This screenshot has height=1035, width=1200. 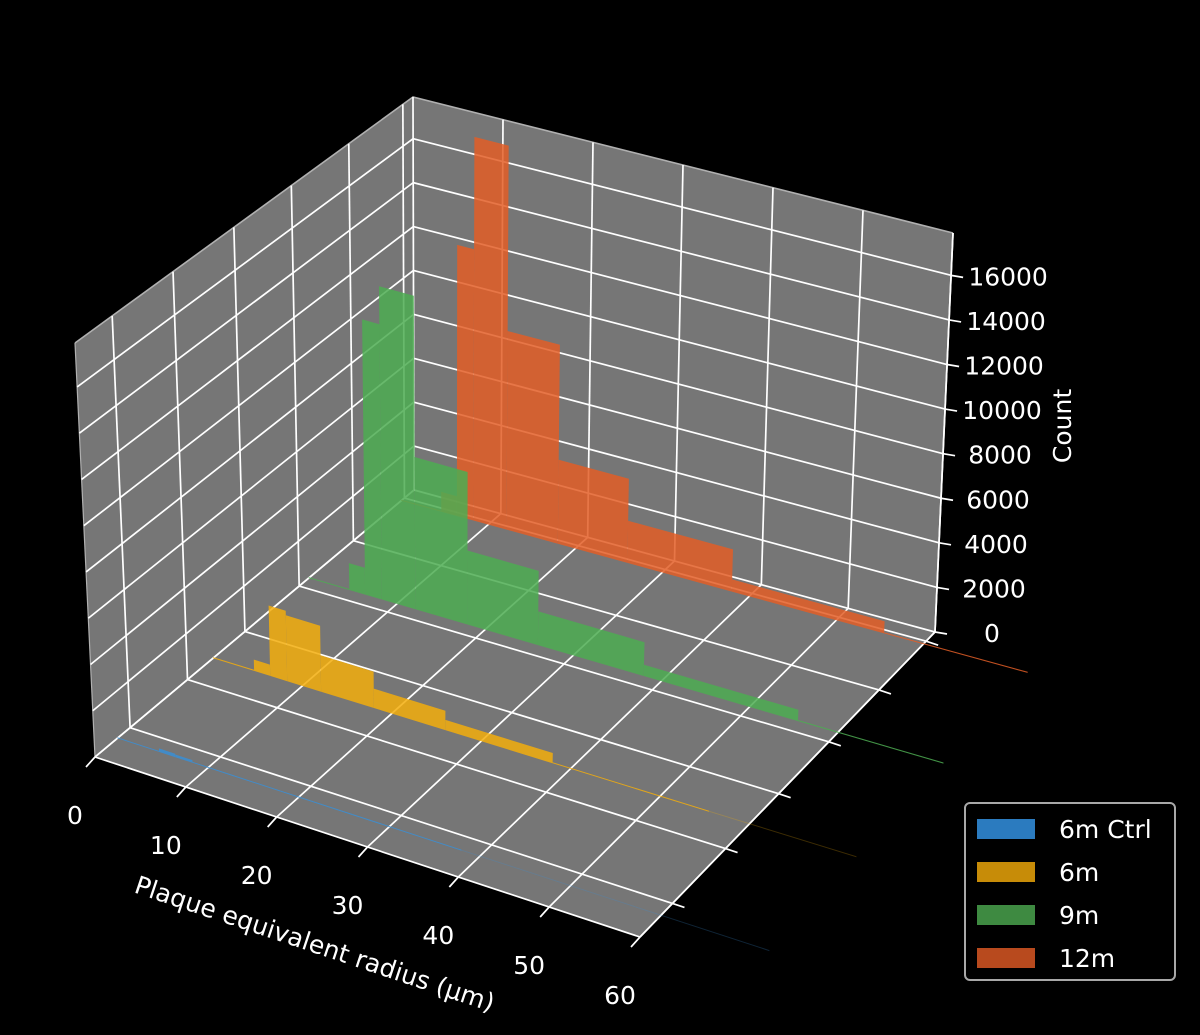 I want to click on z-tick-label: 2000, so click(x=994, y=588).